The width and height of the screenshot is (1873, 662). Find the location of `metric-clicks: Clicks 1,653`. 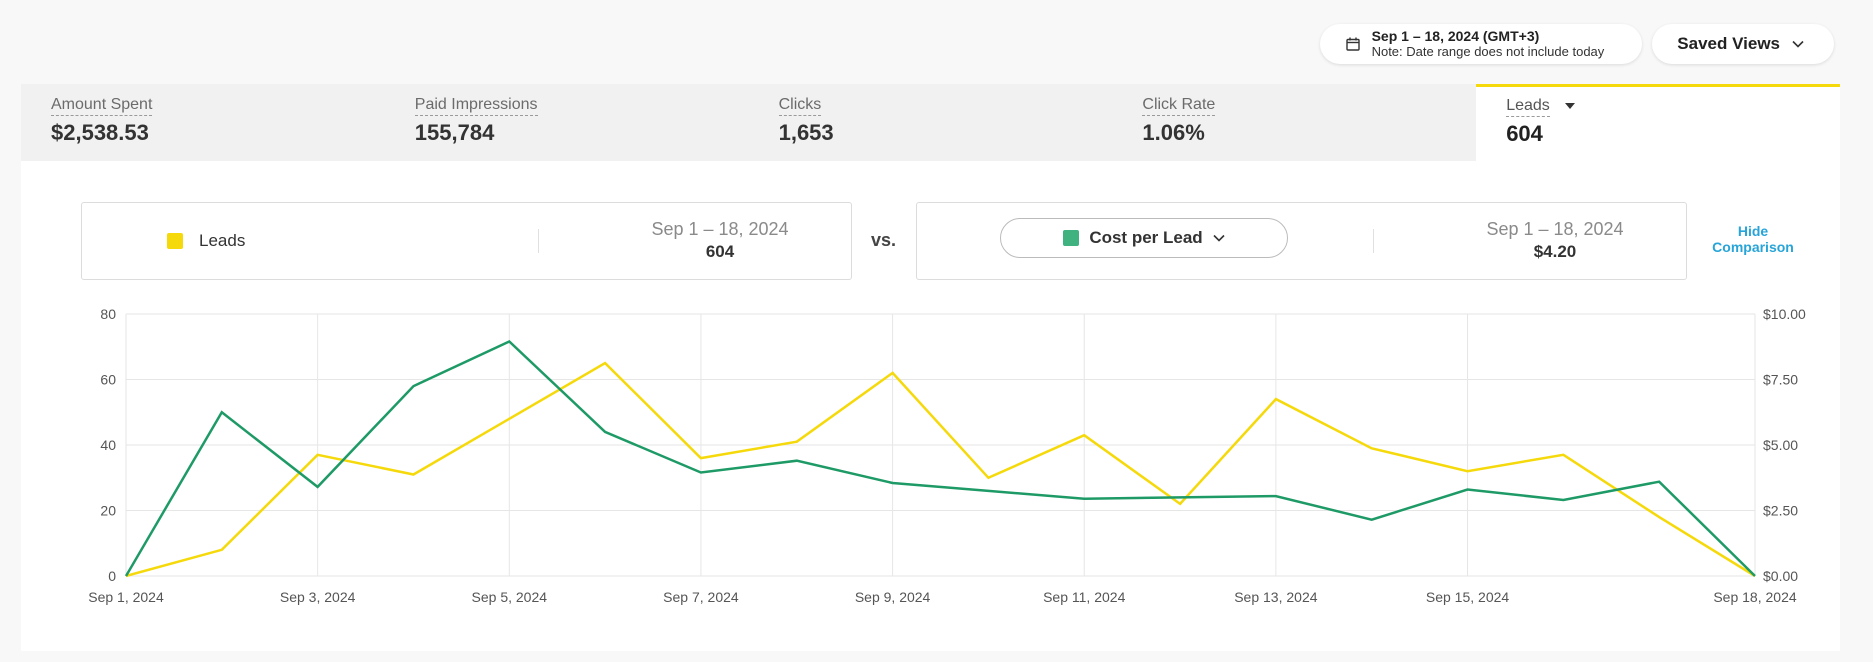

metric-clicks: Clicks 1,653 is located at coordinates (931, 122).